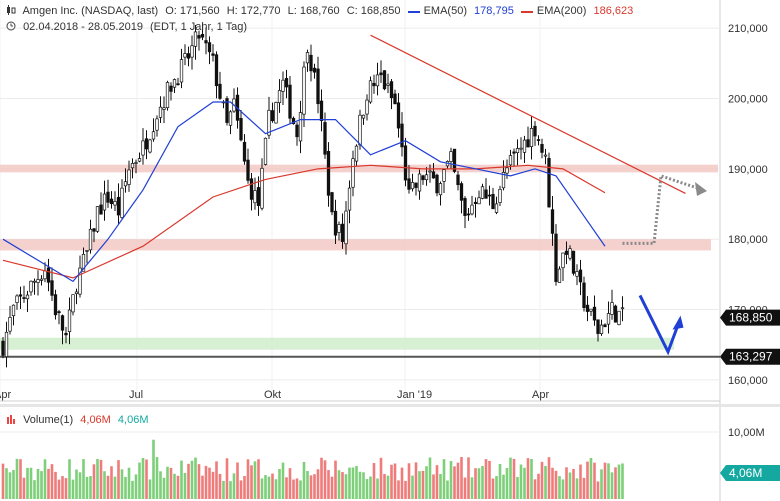 Image resolution: width=780 pixels, height=501 pixels. I want to click on y-tick-label: 210,000, so click(748, 29).